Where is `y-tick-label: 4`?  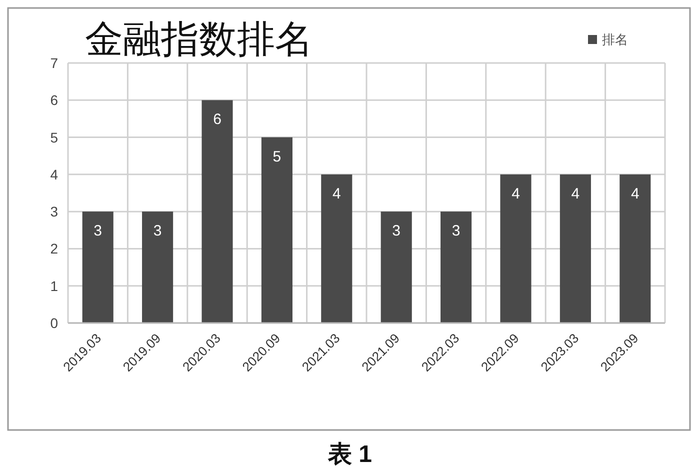 y-tick-label: 4 is located at coordinates (54, 174).